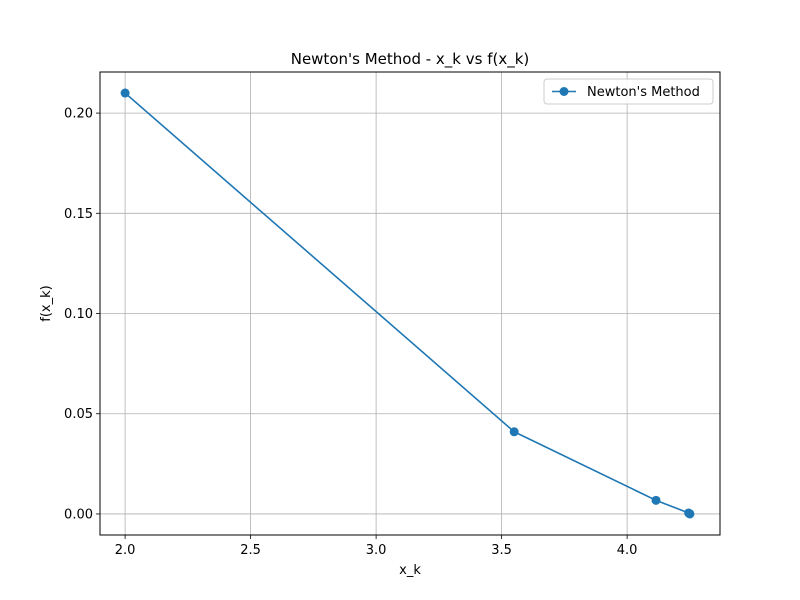 The width and height of the screenshot is (800, 600). What do you see at coordinates (78, 114) in the screenshot?
I see `y-tick-label: 0.20` at bounding box center [78, 114].